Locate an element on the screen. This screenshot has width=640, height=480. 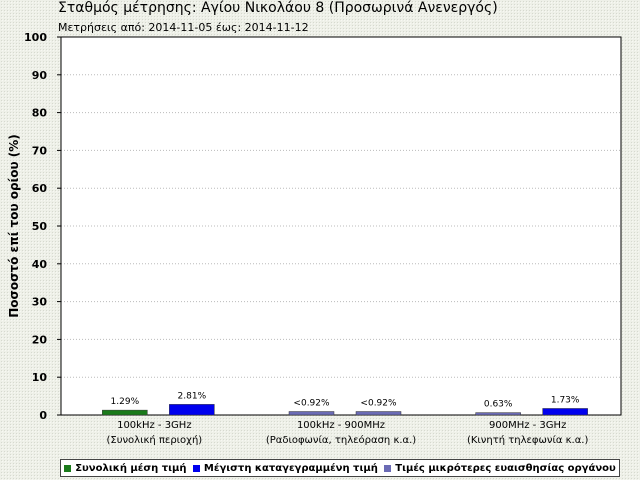
legend-item-max: Μέγιστη καταγεγραμμένη τιμή is located at coordinates (285, 468).